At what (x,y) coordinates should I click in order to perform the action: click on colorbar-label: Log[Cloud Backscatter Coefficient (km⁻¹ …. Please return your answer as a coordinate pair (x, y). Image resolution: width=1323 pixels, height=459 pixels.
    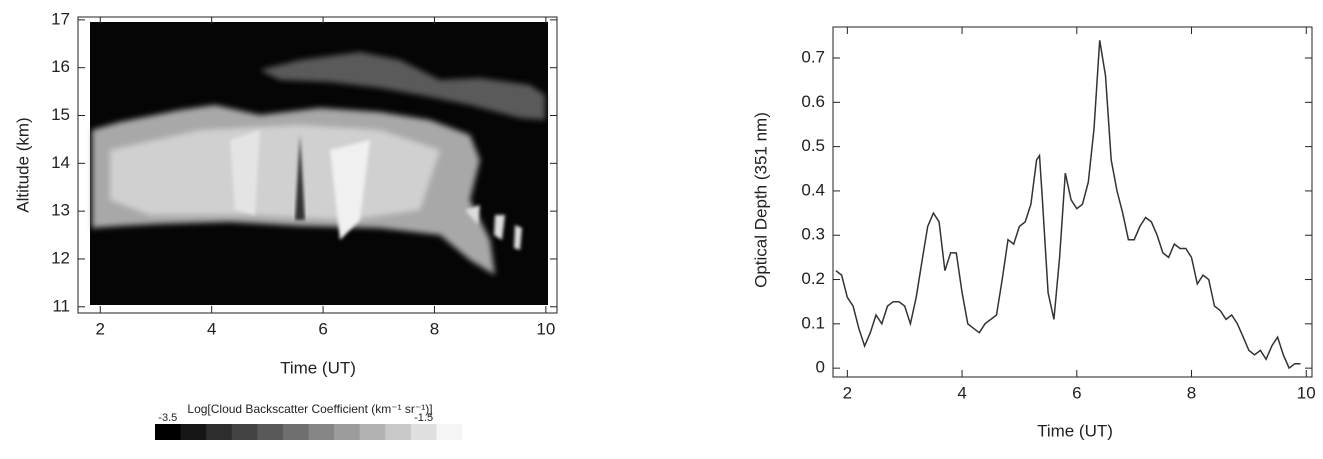
    Looking at the image, I should click on (309, 409).